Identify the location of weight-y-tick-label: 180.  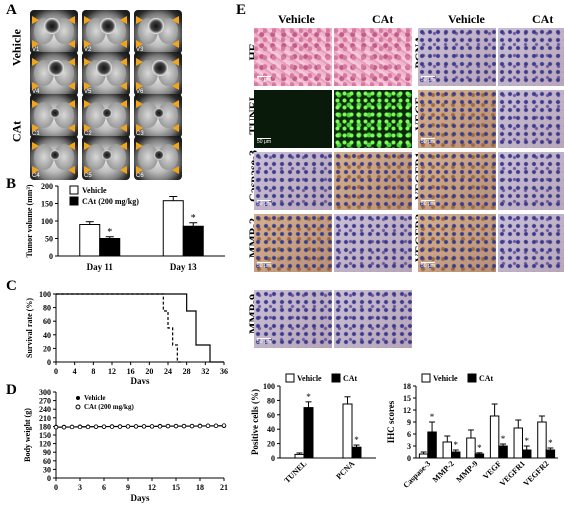
(45, 426).